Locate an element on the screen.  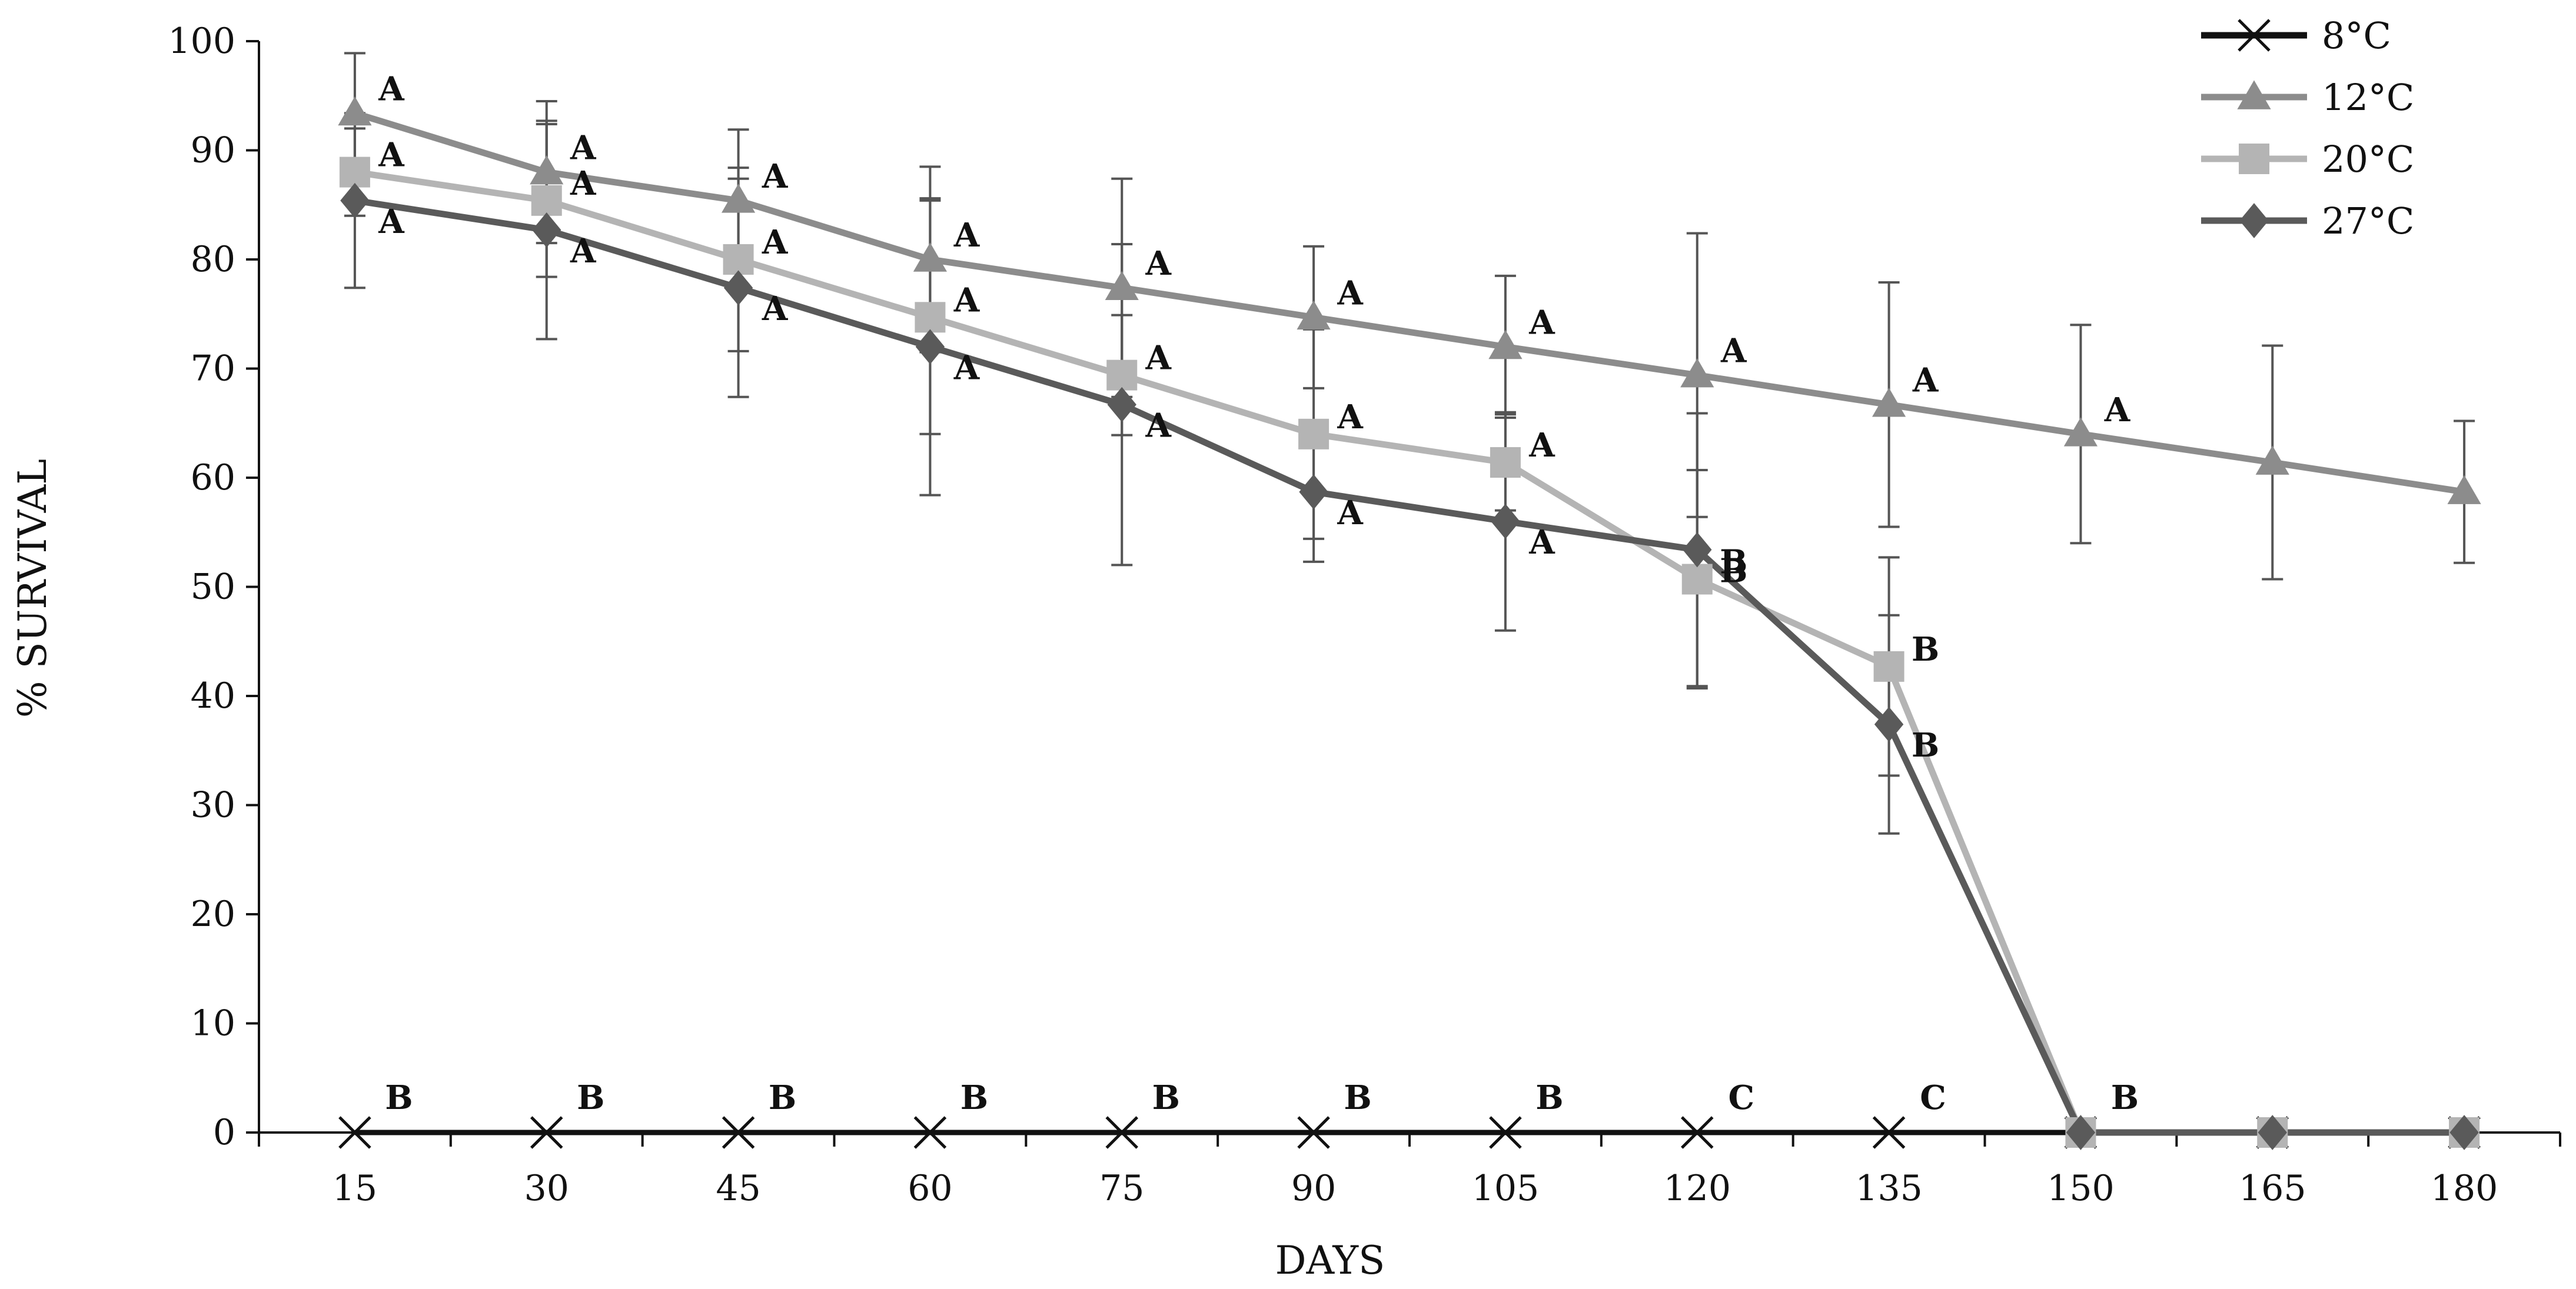
x-tick-label: 15 is located at coordinates (355, 1188).